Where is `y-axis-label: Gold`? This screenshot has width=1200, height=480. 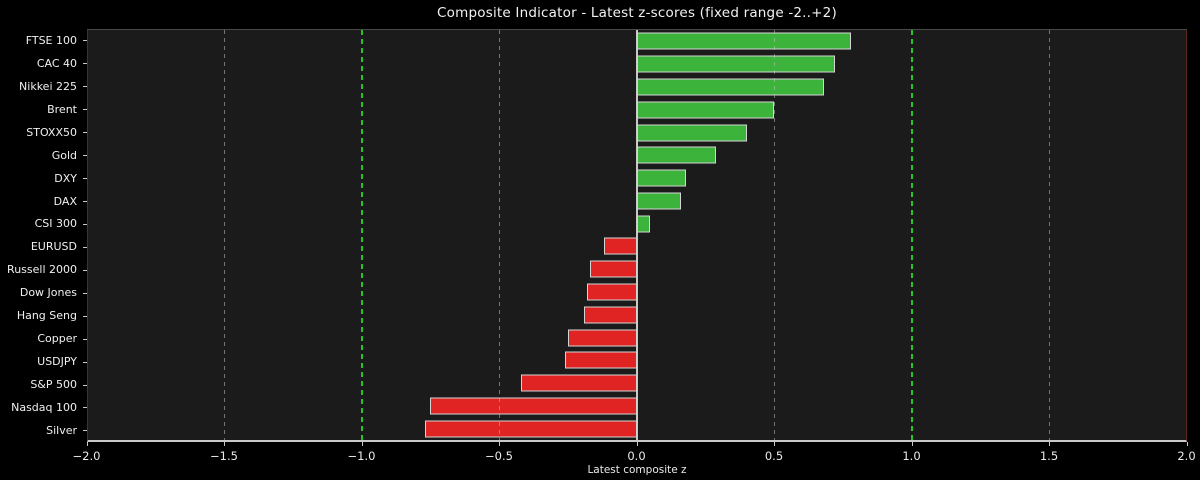
y-axis-label: Gold is located at coordinates (64, 155).